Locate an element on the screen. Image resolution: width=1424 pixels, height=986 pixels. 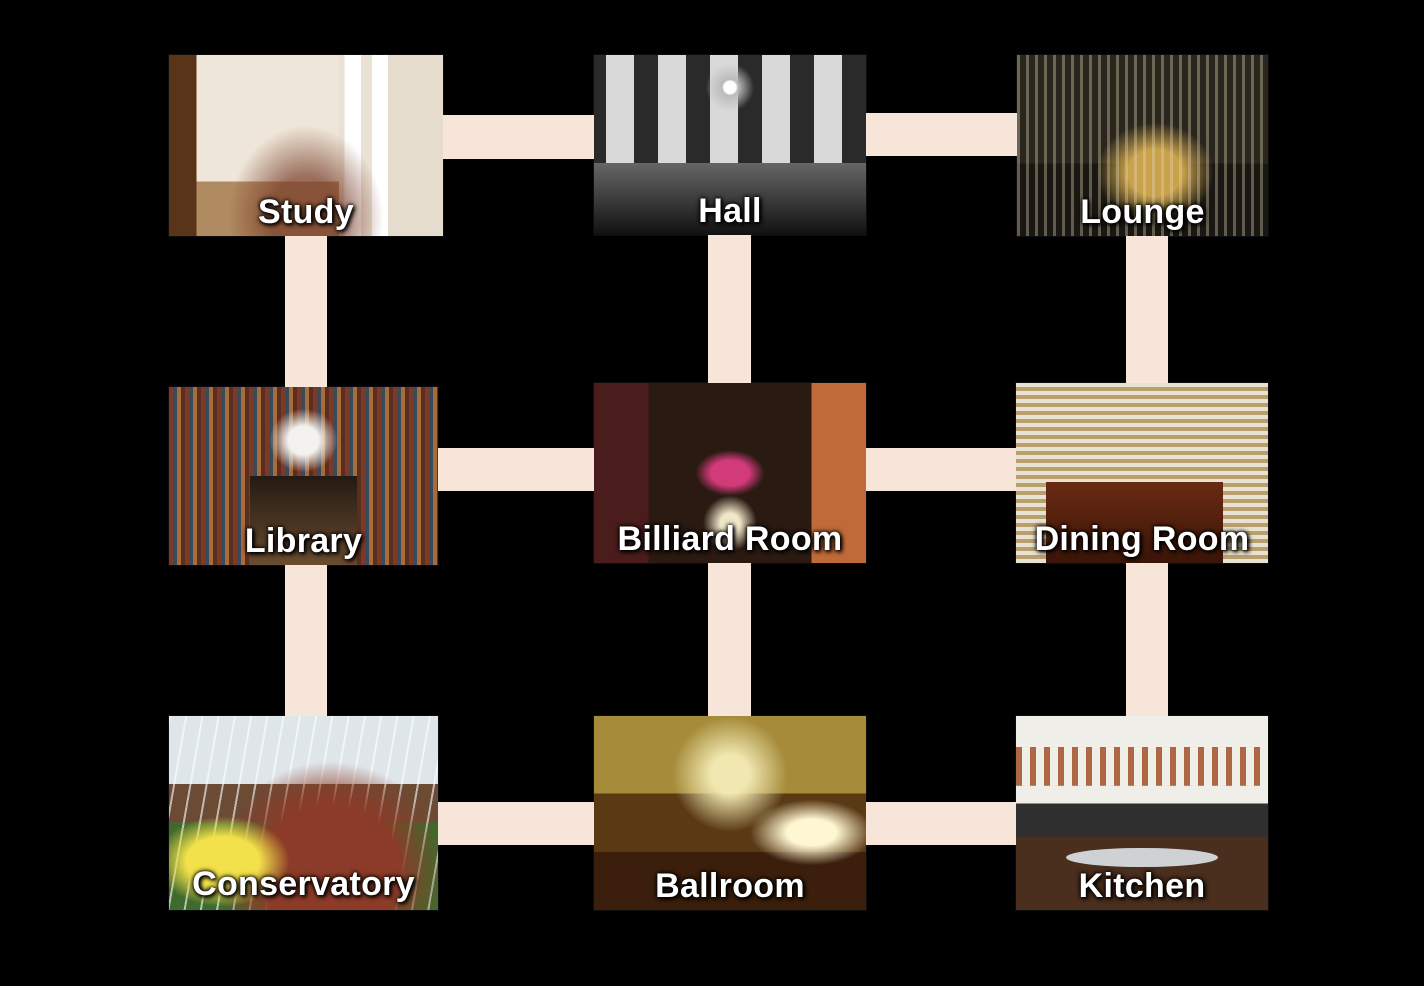
conservatory-image is located at coordinates (303, 813).